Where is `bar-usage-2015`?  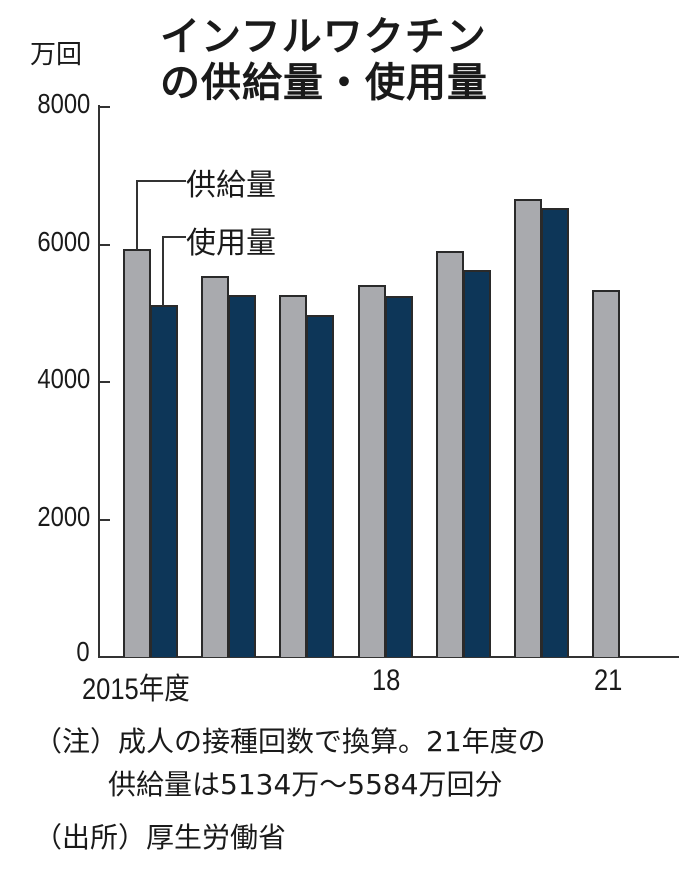 bar-usage-2015 is located at coordinates (164, 481).